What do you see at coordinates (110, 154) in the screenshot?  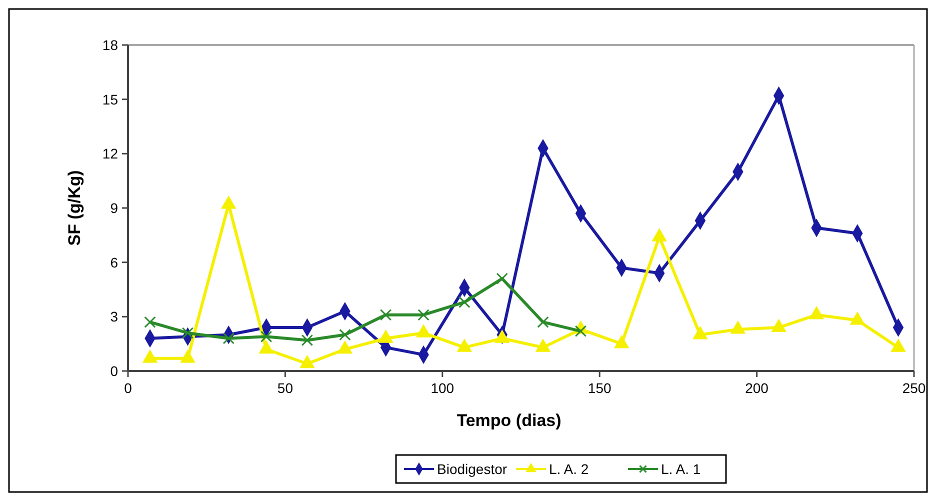 I see `y-tick-label: 12` at bounding box center [110, 154].